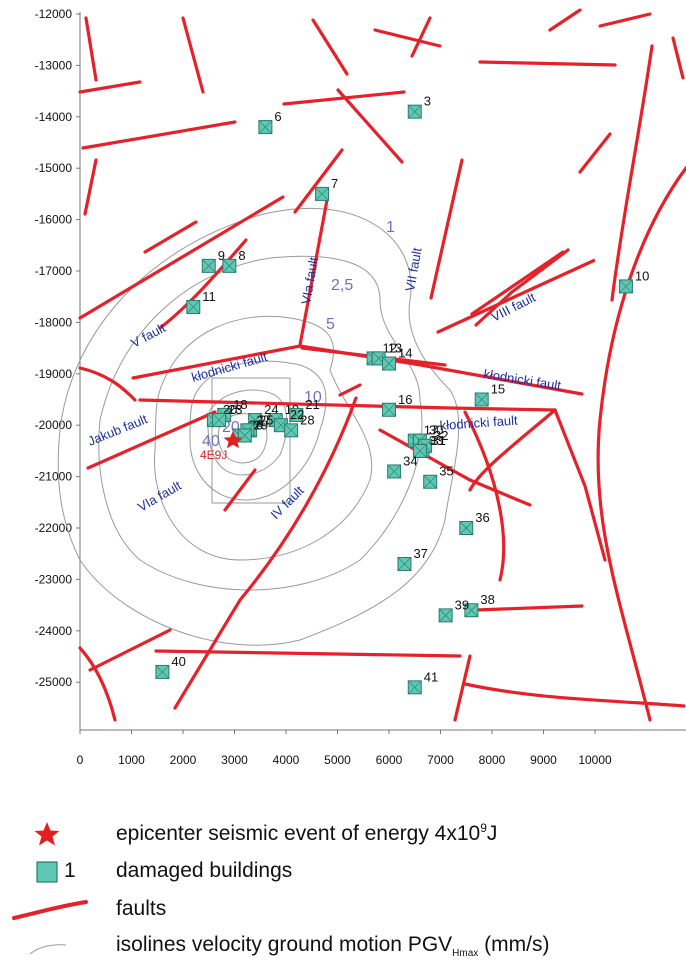 The width and height of the screenshot is (686, 966). Describe the element at coordinates (209, 296) in the screenshot. I see `building-label: 11` at that location.